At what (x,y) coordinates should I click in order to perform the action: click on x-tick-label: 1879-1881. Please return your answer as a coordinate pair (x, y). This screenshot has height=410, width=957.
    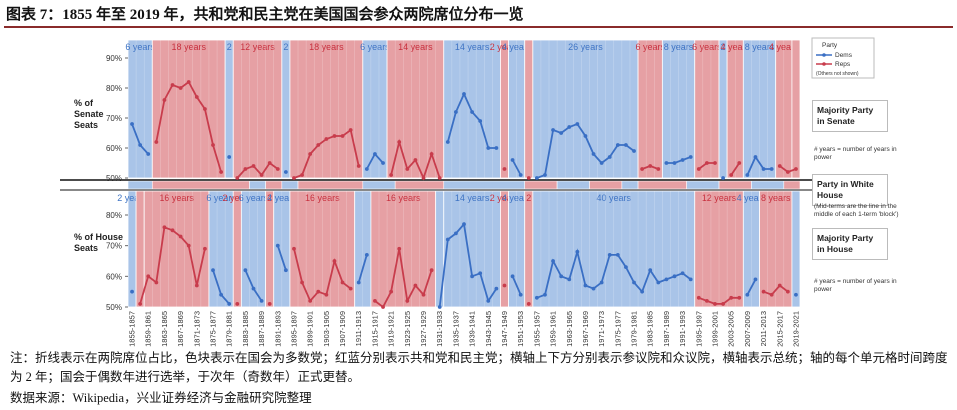
    Looking at the image, I should click on (229, 329).